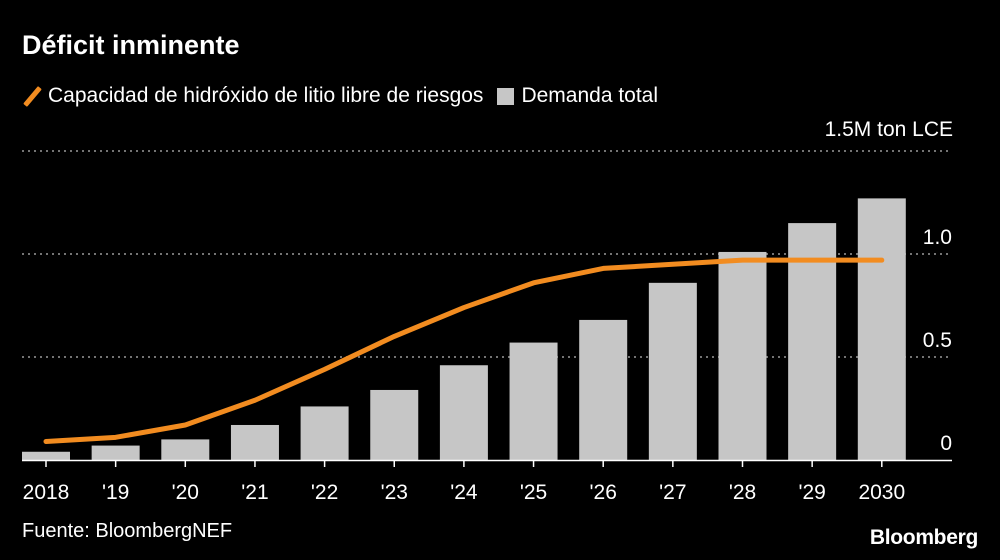  I want to click on y-axis-ticks: 0 0.5 1.0, so click(937, 340).